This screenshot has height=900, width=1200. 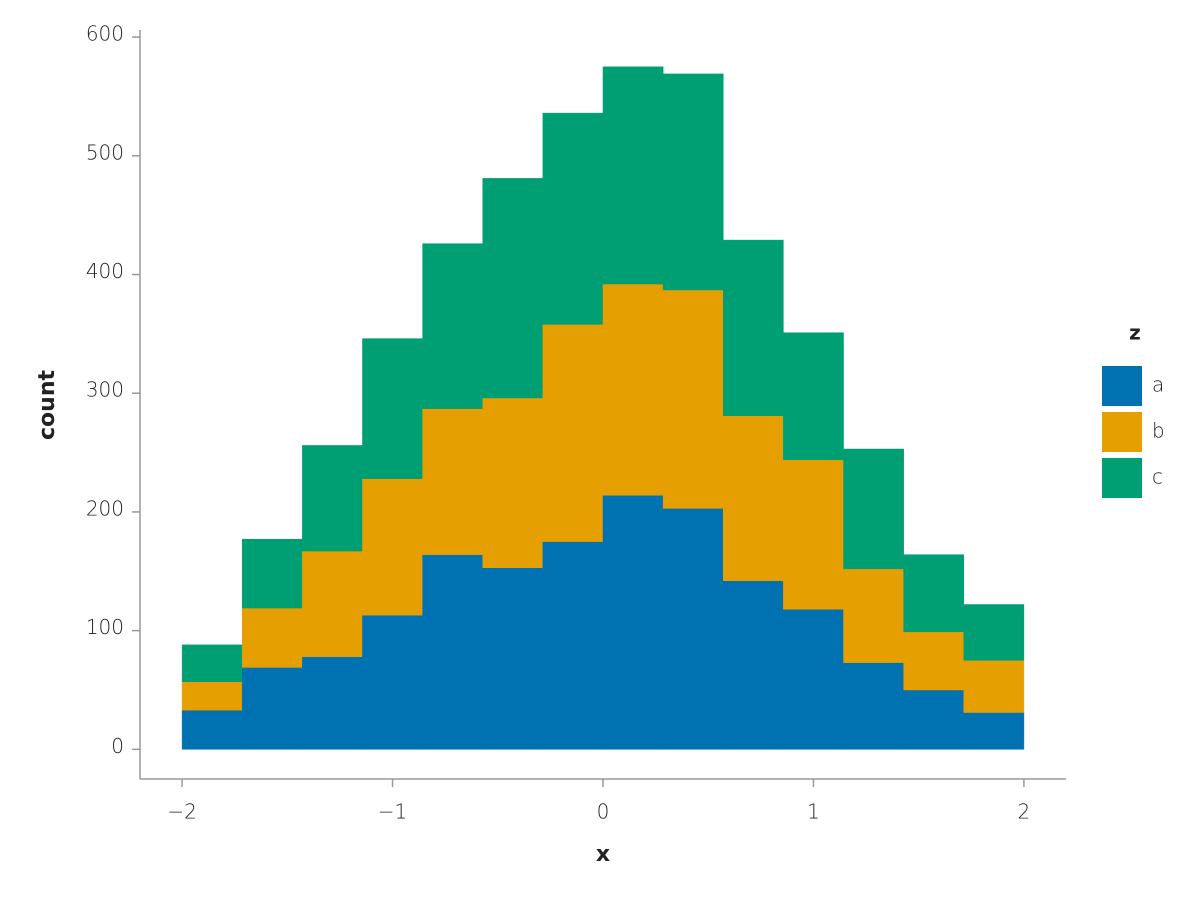 What do you see at coordinates (105, 34) in the screenshot?
I see `y-tick-label: 600` at bounding box center [105, 34].